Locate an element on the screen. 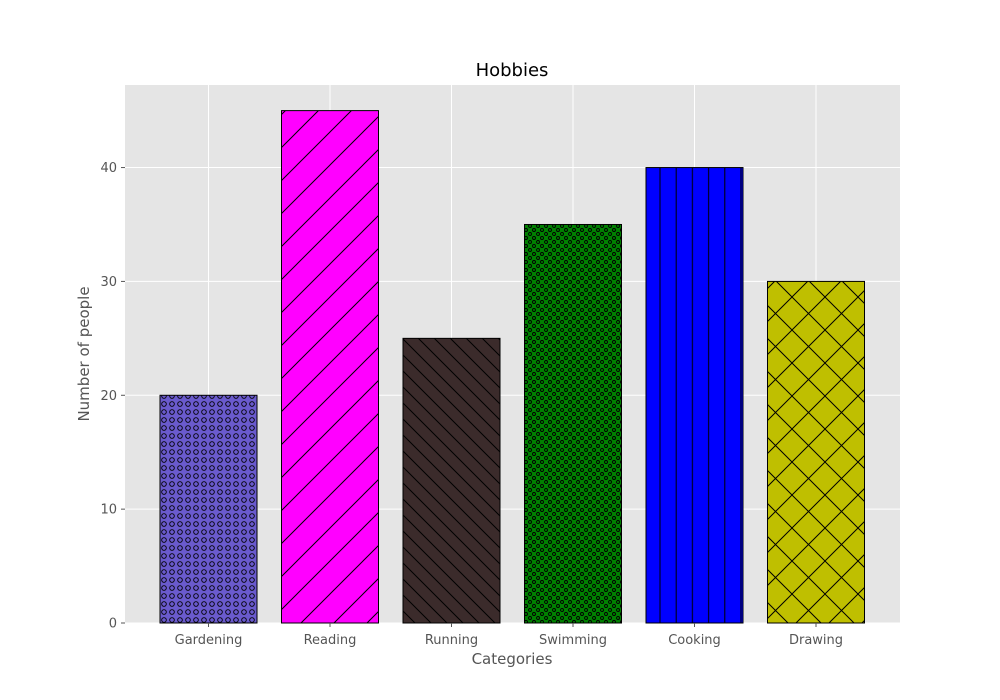 The height and width of the screenshot is (700, 1000). x-axis-label: Categories is located at coordinates (512, 659).